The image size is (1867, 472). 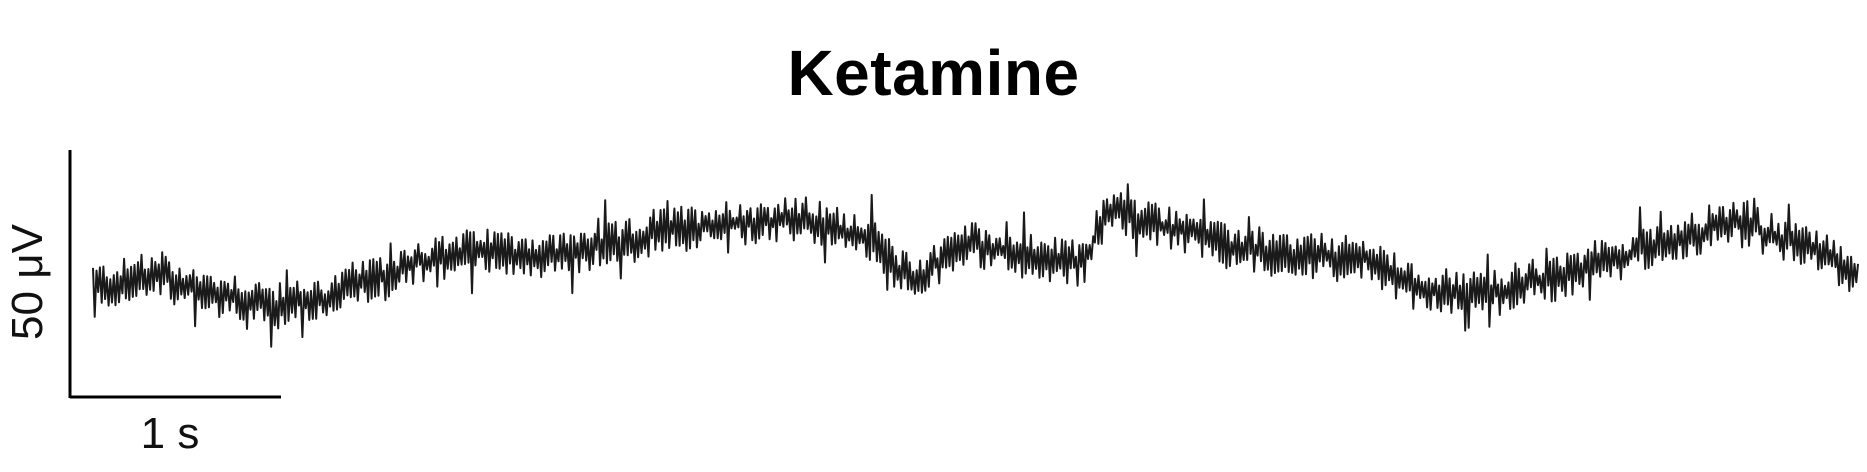 What do you see at coordinates (170, 433) in the screenshot?
I see `time-scale-label: 1 s` at bounding box center [170, 433].